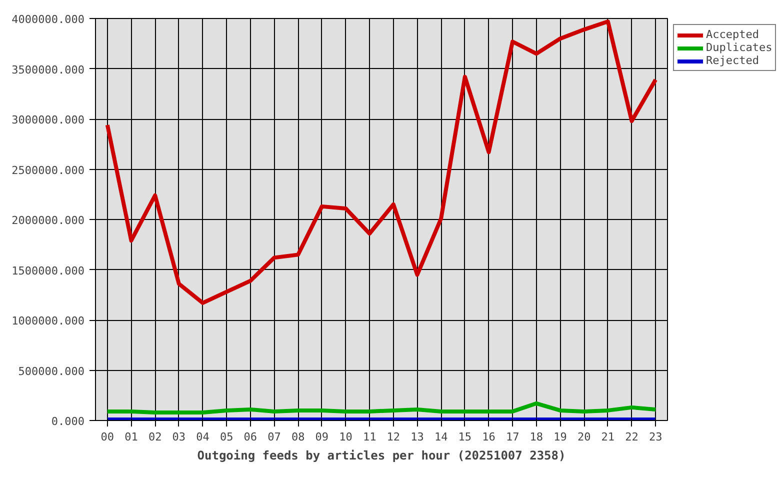 This screenshot has height=480, width=780. What do you see at coordinates (732, 34) in the screenshot?
I see `legend-label: Accepted` at bounding box center [732, 34].